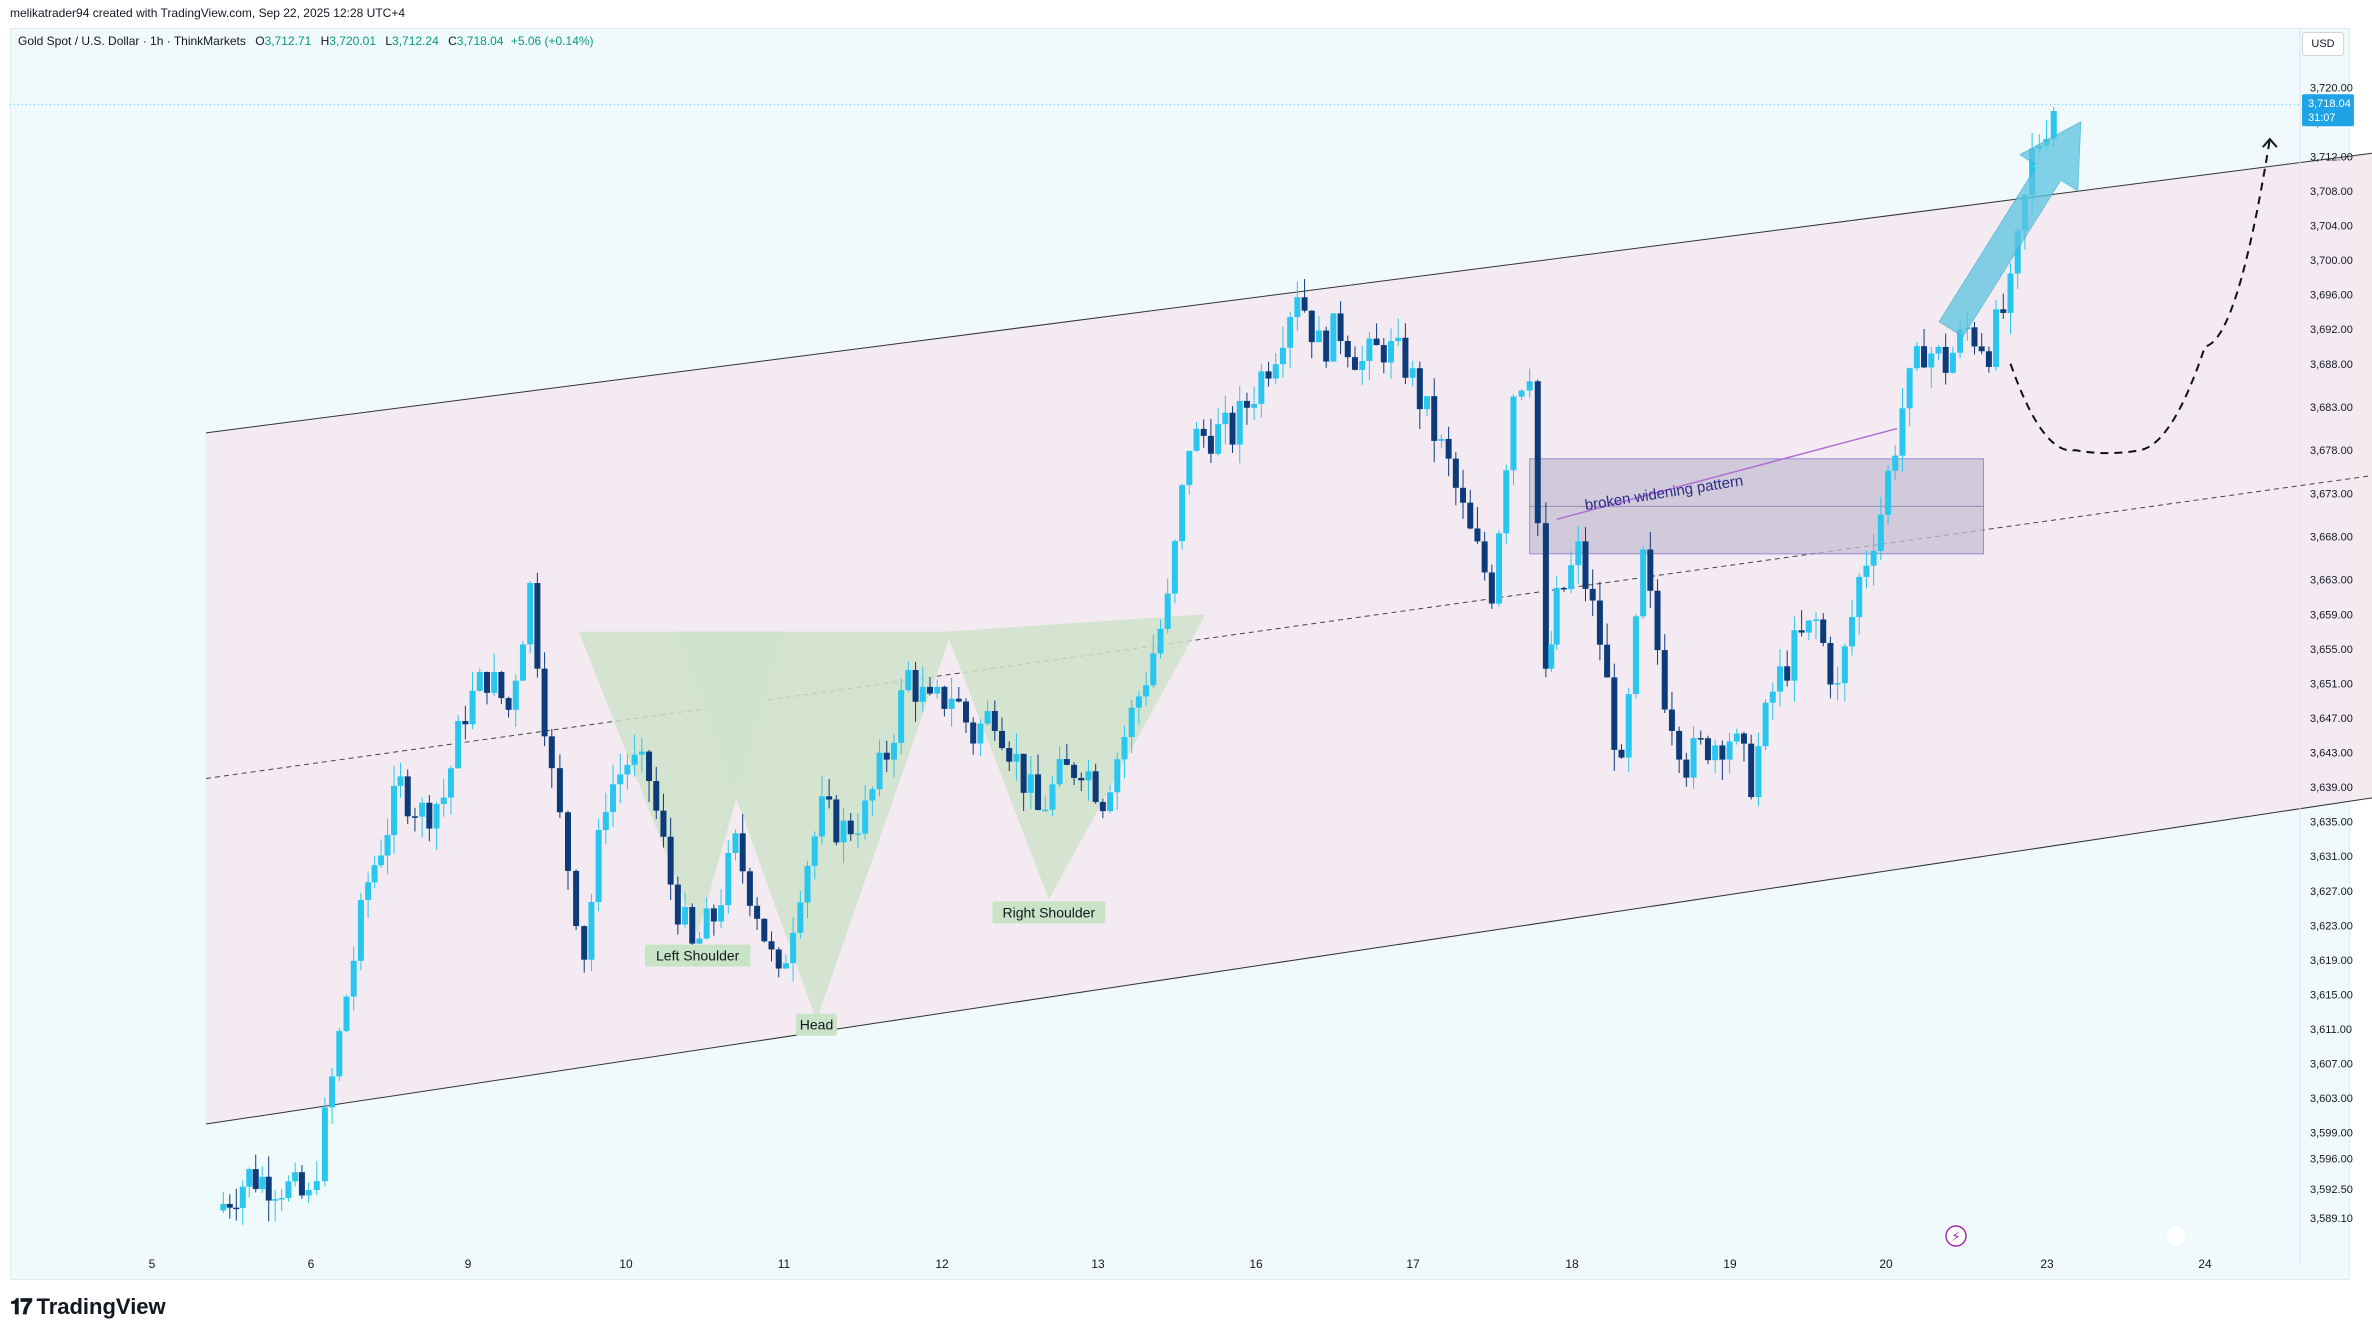 The height and width of the screenshot is (1337, 2372). What do you see at coordinates (101, 1306) in the screenshot?
I see `brand-name: TradingView` at bounding box center [101, 1306].